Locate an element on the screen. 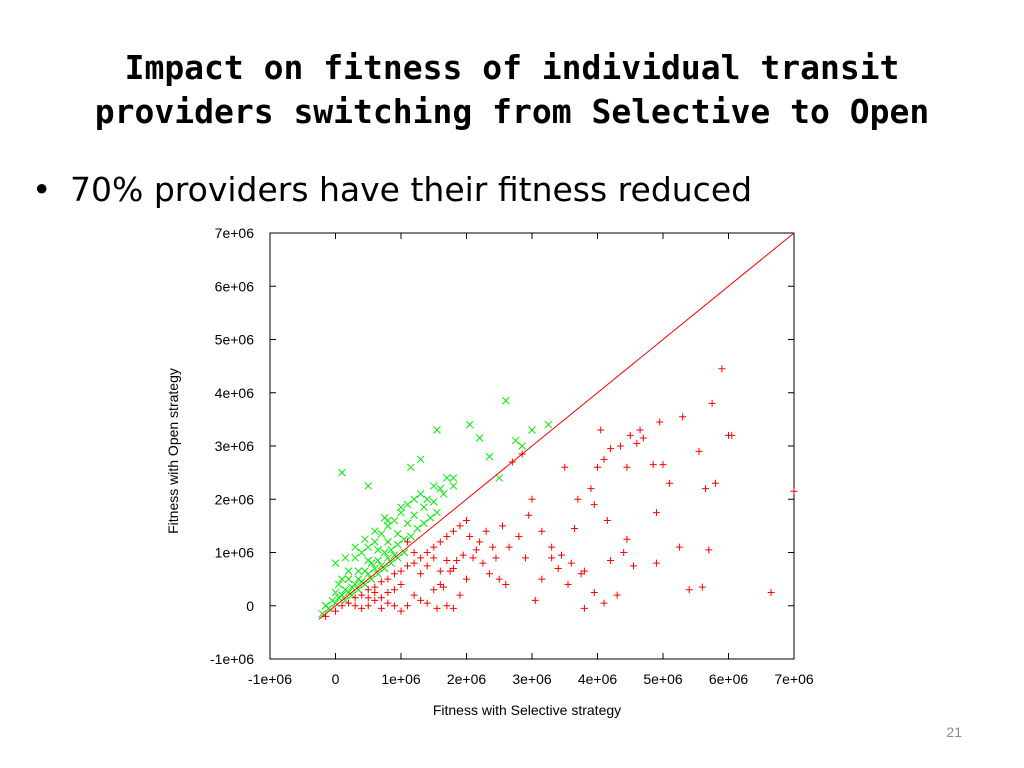  x-tick-label: 2e+06 is located at coordinates (467, 679).